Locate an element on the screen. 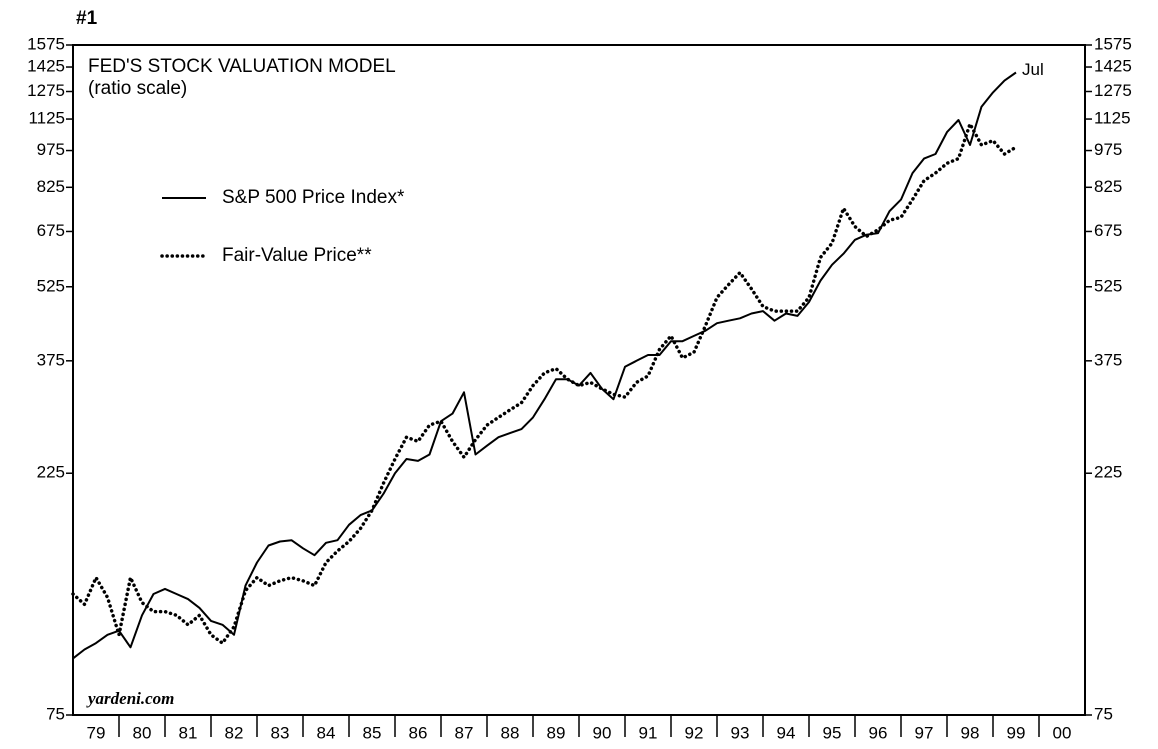 This screenshot has width=1158, height=749. x-tick-label: 81 is located at coordinates (188, 732).